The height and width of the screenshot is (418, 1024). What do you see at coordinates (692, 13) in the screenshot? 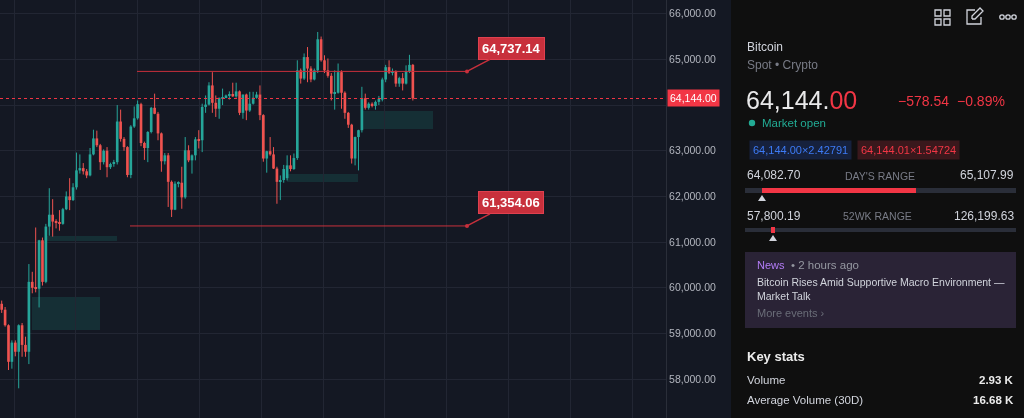
I see `y-tick-label: 66,000.00` at bounding box center [692, 13].